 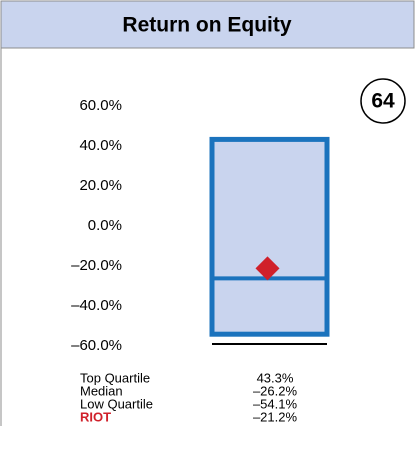 What do you see at coordinates (100, 105) in the screenshot?
I see `y-tick-label: 60.0%` at bounding box center [100, 105].